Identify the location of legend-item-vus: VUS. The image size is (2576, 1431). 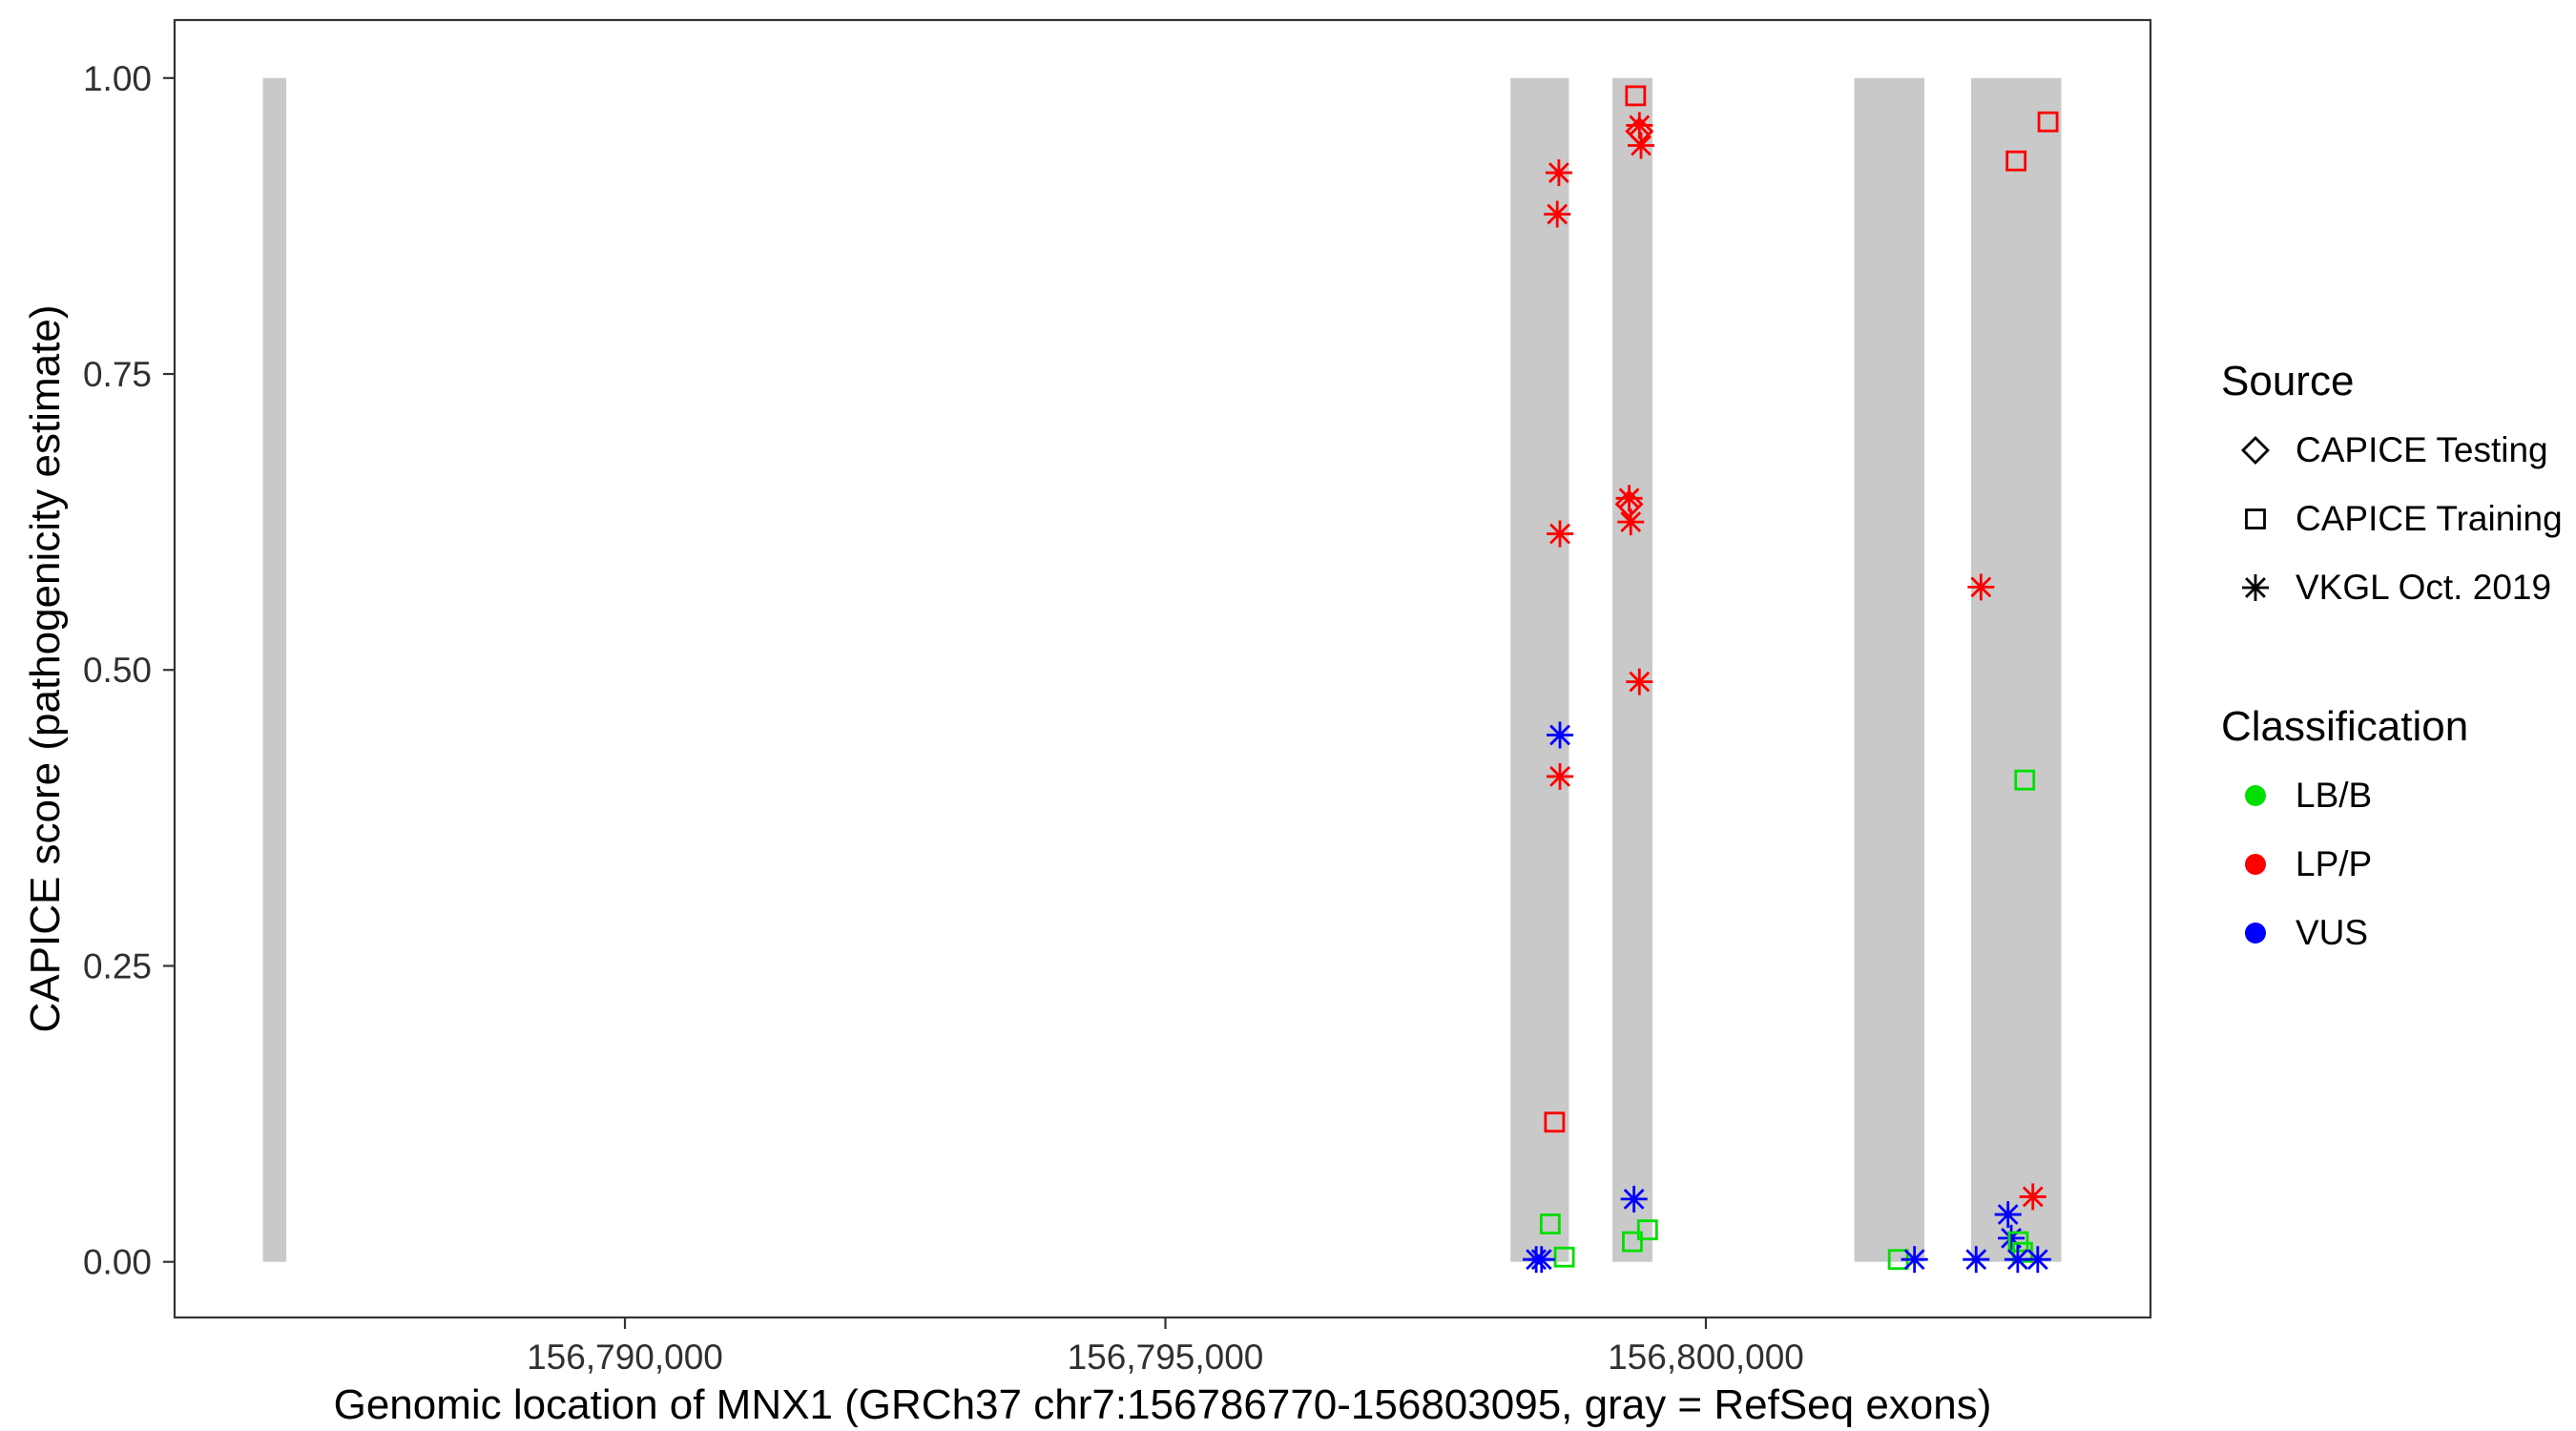
(2392, 933).